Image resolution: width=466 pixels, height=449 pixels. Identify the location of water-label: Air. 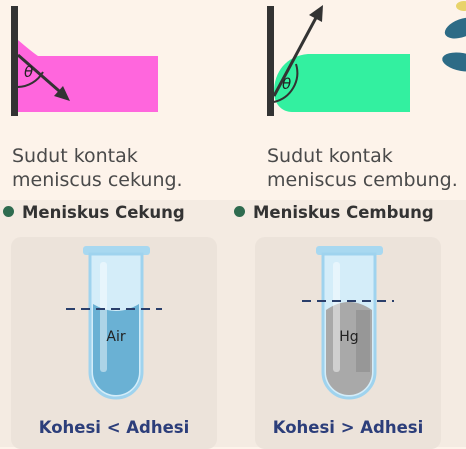
(115, 337).